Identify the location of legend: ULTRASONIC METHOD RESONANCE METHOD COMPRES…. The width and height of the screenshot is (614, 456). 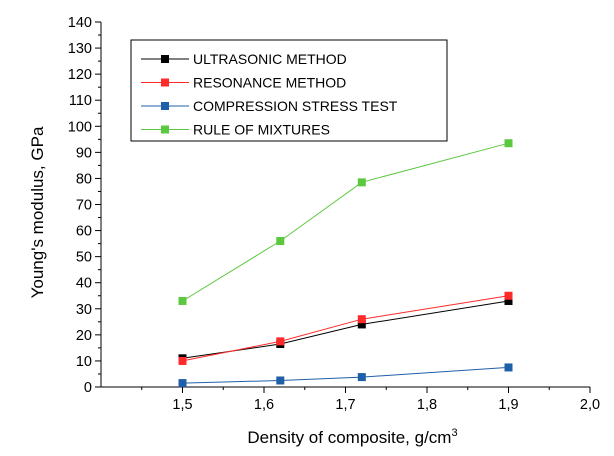
(289, 90).